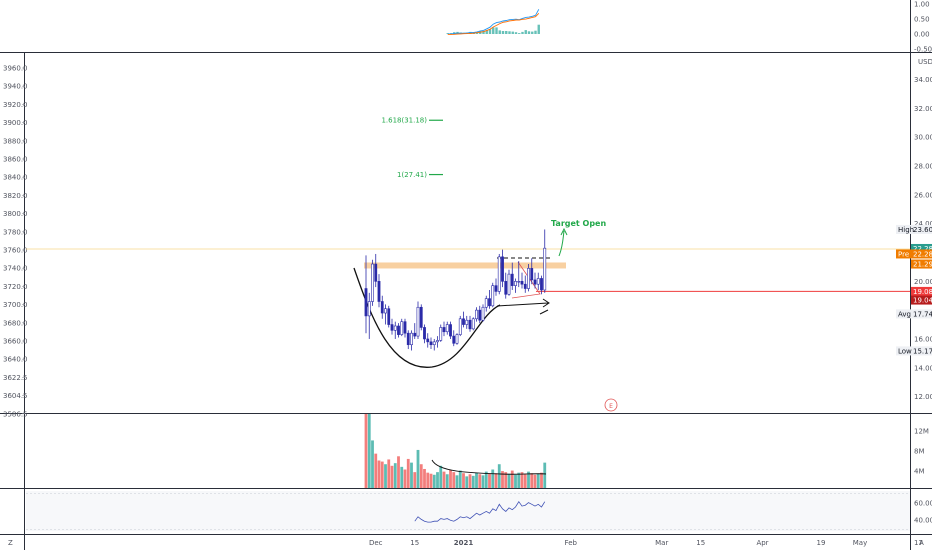  I want to click on rsi-axis-tick-label: 40.00, so click(923, 521).